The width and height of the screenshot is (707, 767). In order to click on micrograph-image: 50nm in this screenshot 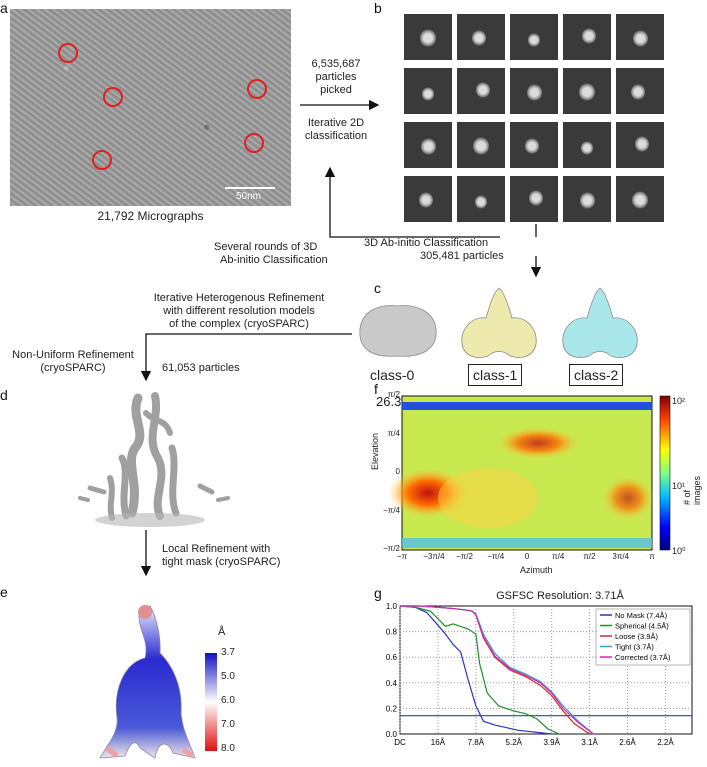, I will do `click(150, 107)`.